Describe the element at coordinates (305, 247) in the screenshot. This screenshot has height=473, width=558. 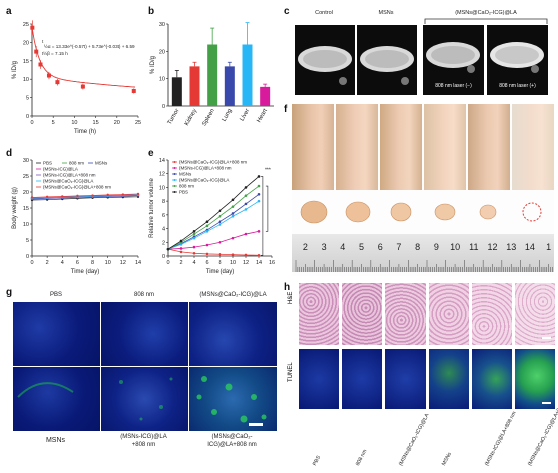
I see `ruler-number: 2` at that location.